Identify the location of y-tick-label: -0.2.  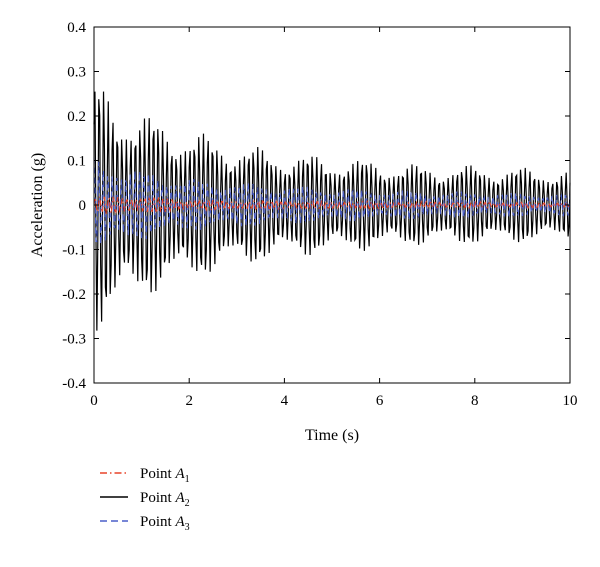
(74, 295).